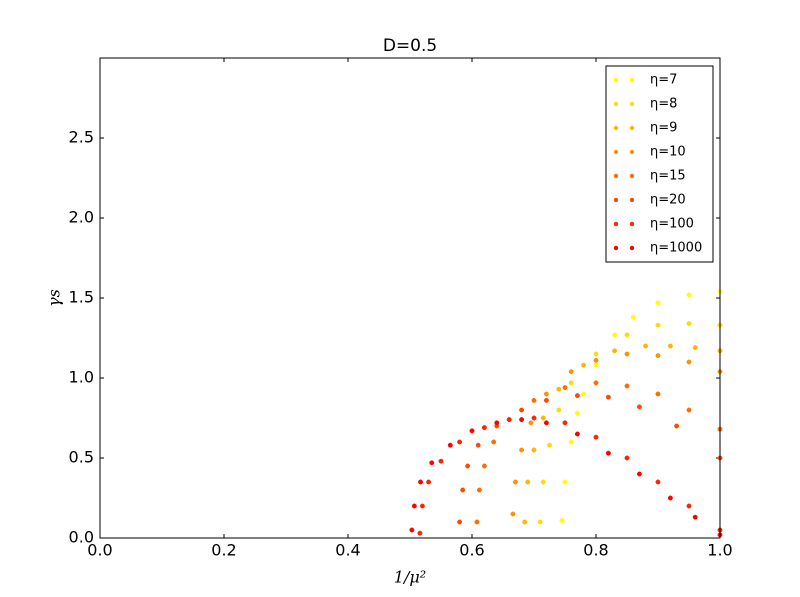 This screenshot has width=800, height=597. What do you see at coordinates (668, 152) in the screenshot?
I see `legend-label: η=10` at bounding box center [668, 152].